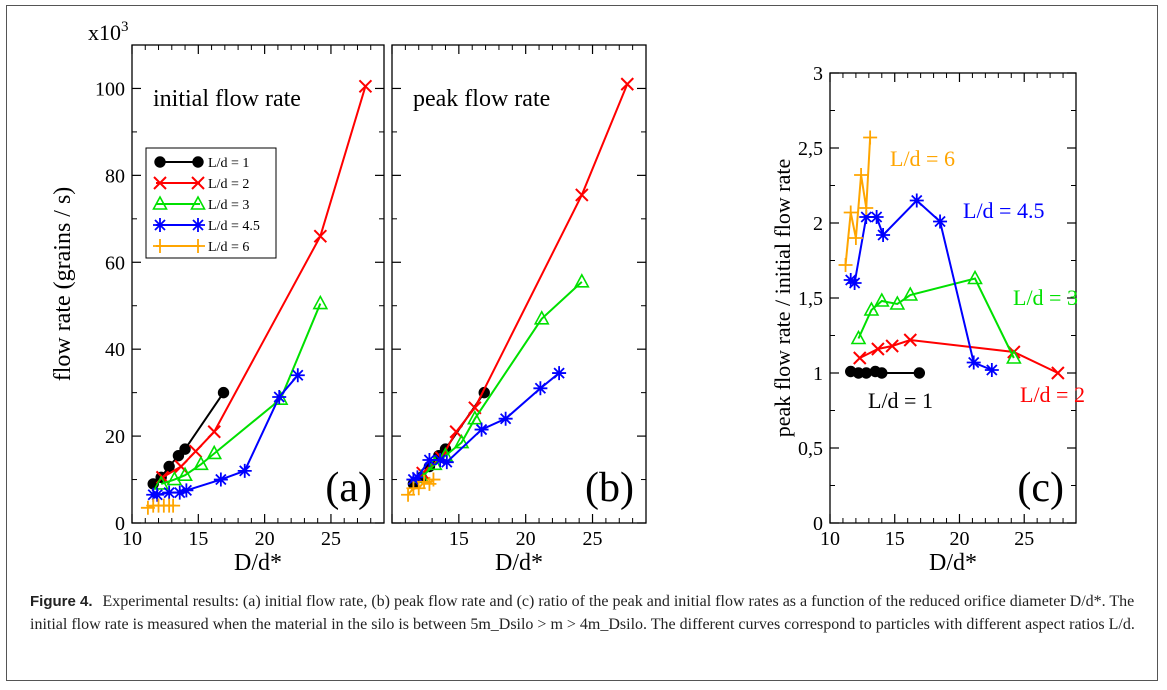  What do you see at coordinates (228, 163) in the screenshot?
I see `legend-label: L/d = 1` at bounding box center [228, 163].